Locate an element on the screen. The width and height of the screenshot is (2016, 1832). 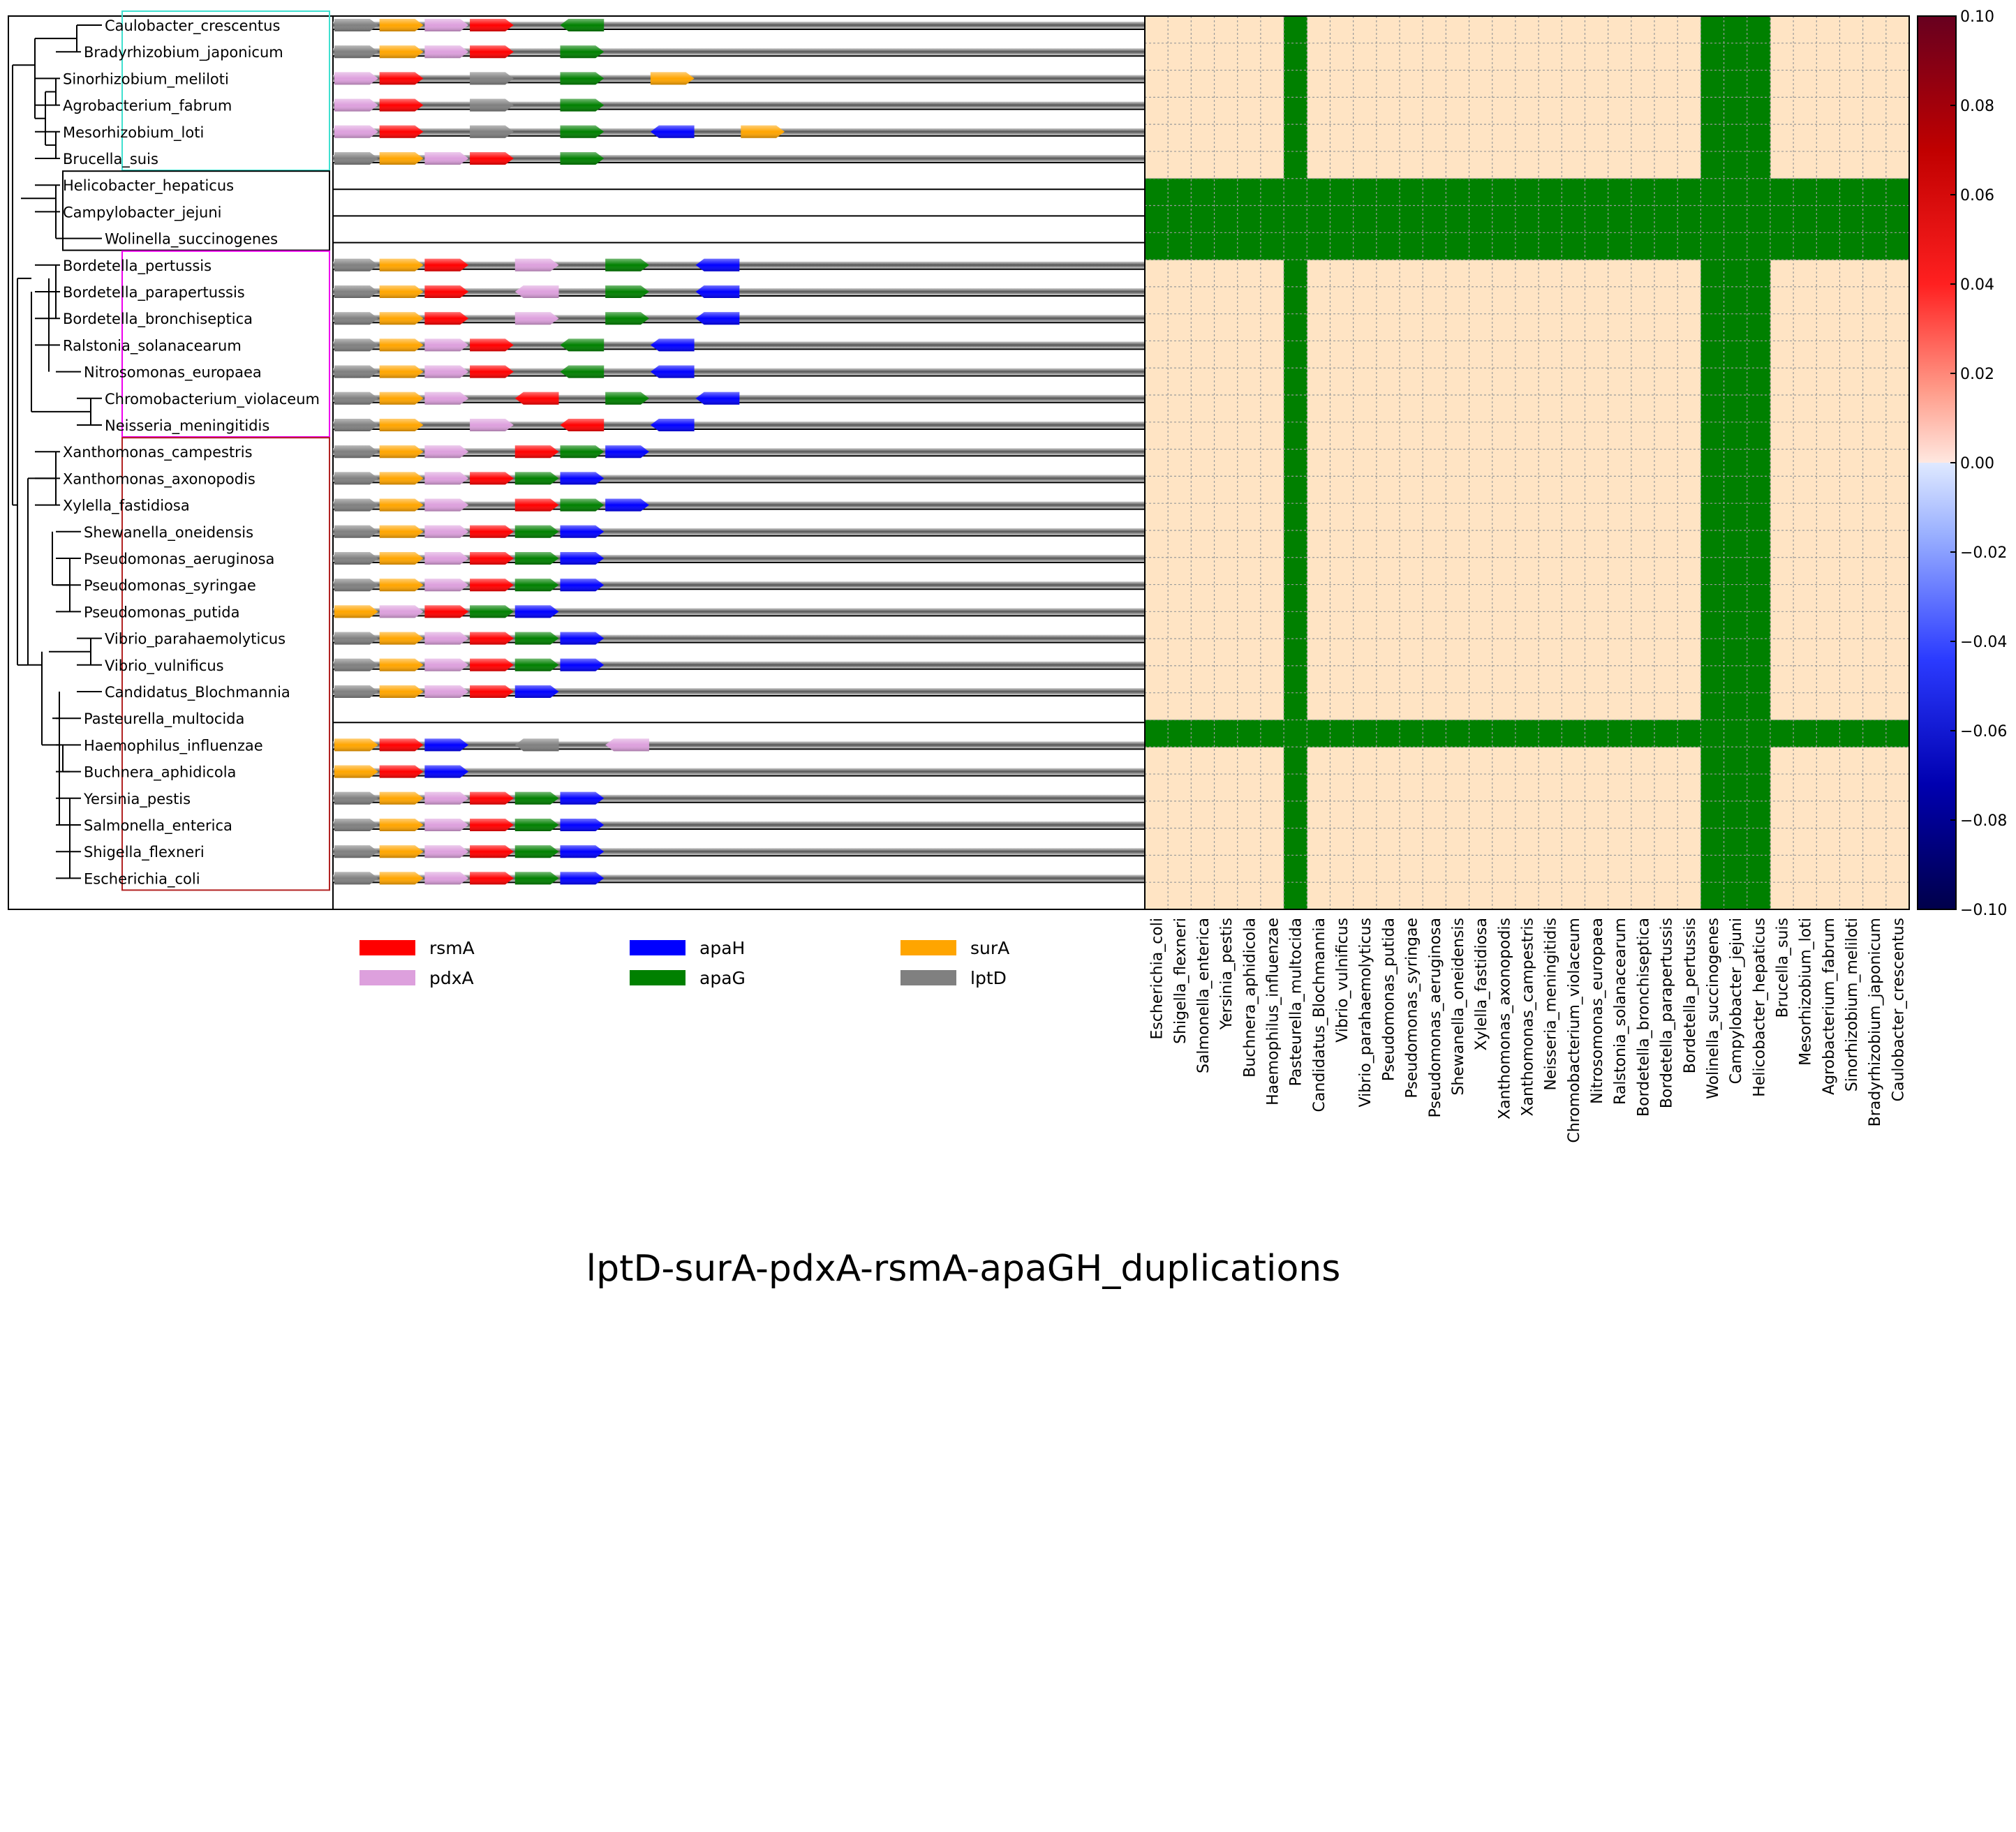
phylogenetic-tree is located at coordinates (171, 463).